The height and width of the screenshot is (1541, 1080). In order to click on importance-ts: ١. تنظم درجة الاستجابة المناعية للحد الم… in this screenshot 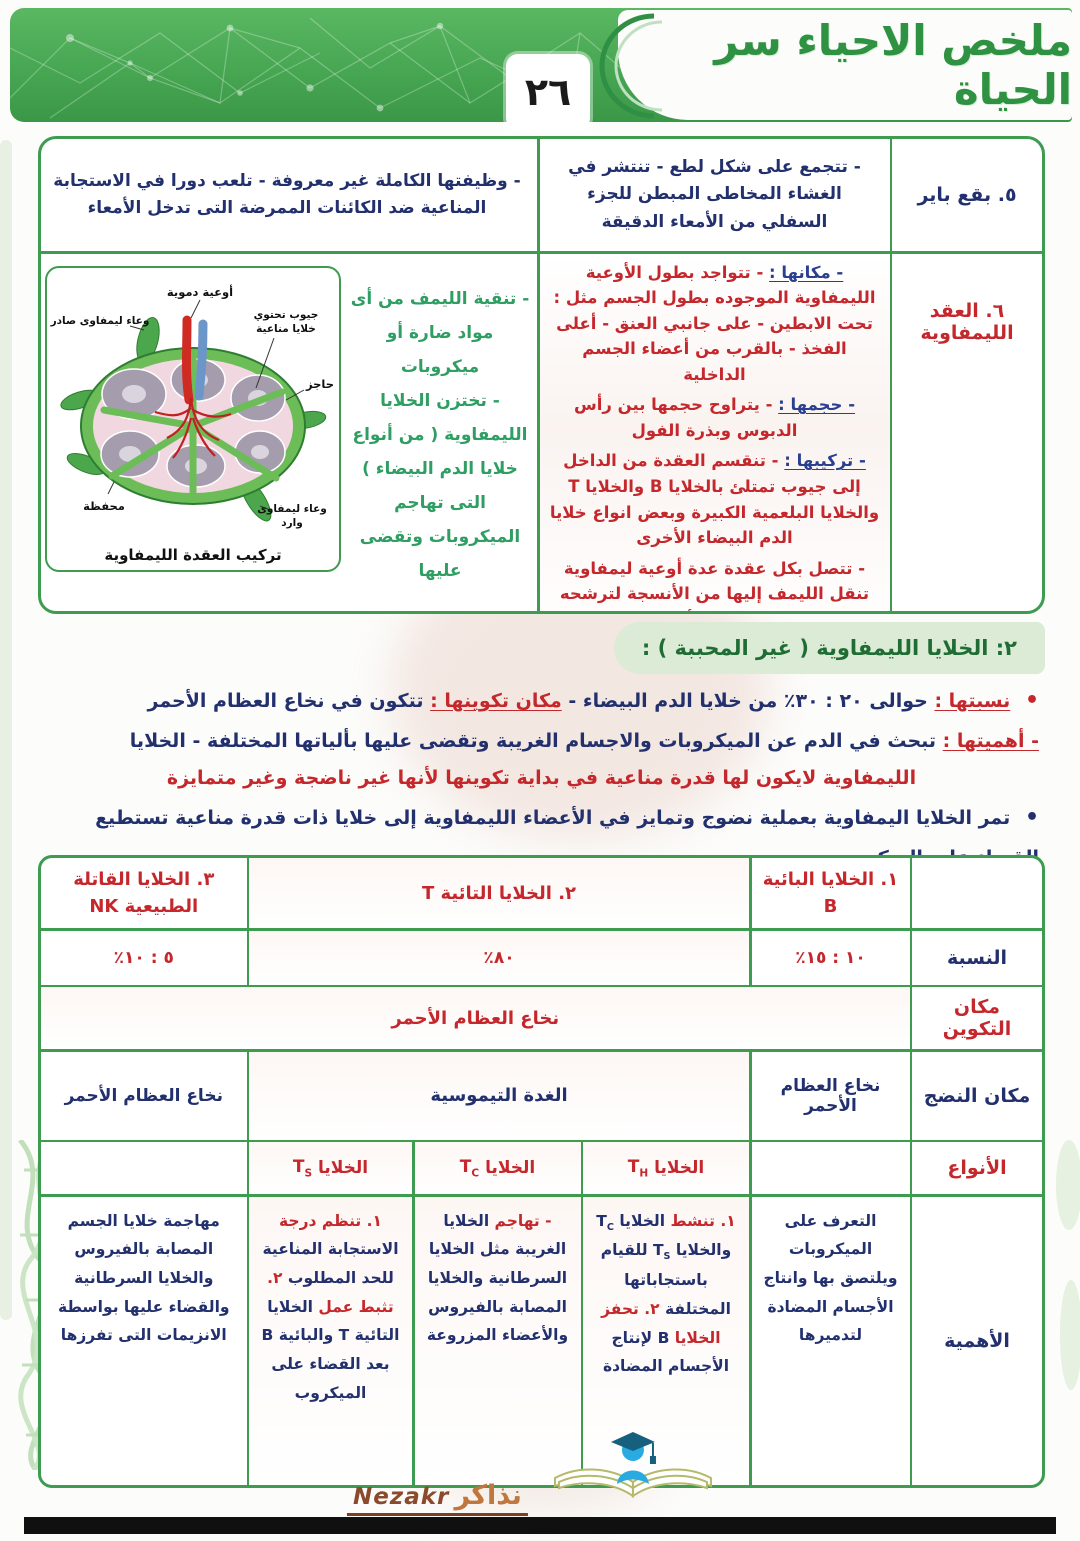, I will do `click(330, 1340)`.